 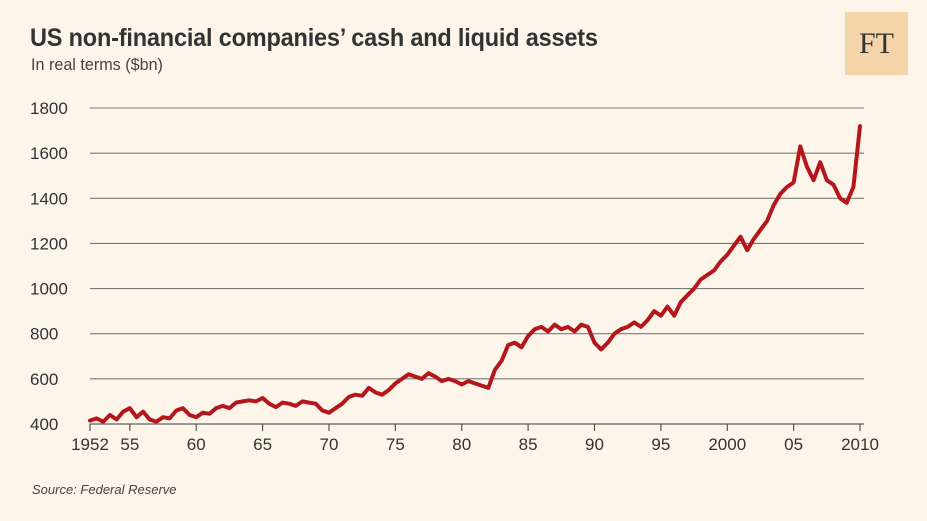 I want to click on x-tick-label: 2000, so click(x=727, y=444).